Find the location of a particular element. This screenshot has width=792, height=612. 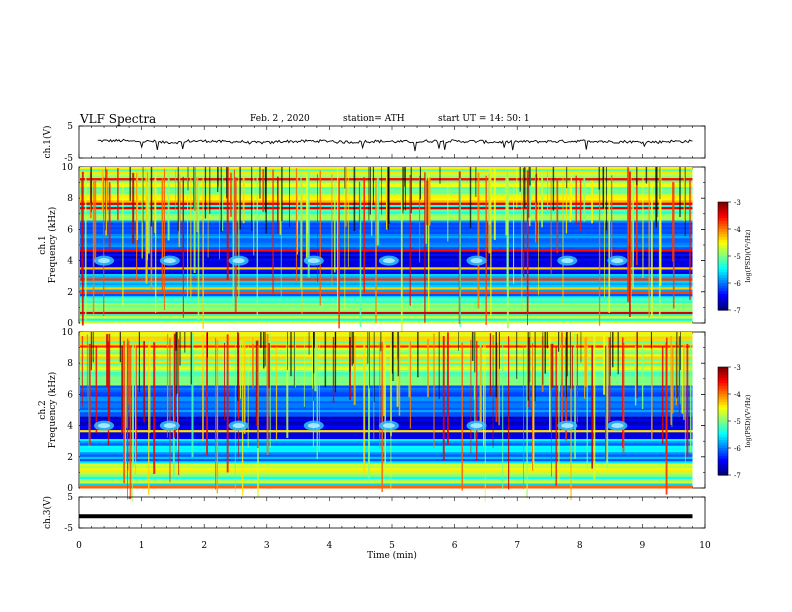

y-axis-label: Frequency (kHz) is located at coordinates (52, 245).